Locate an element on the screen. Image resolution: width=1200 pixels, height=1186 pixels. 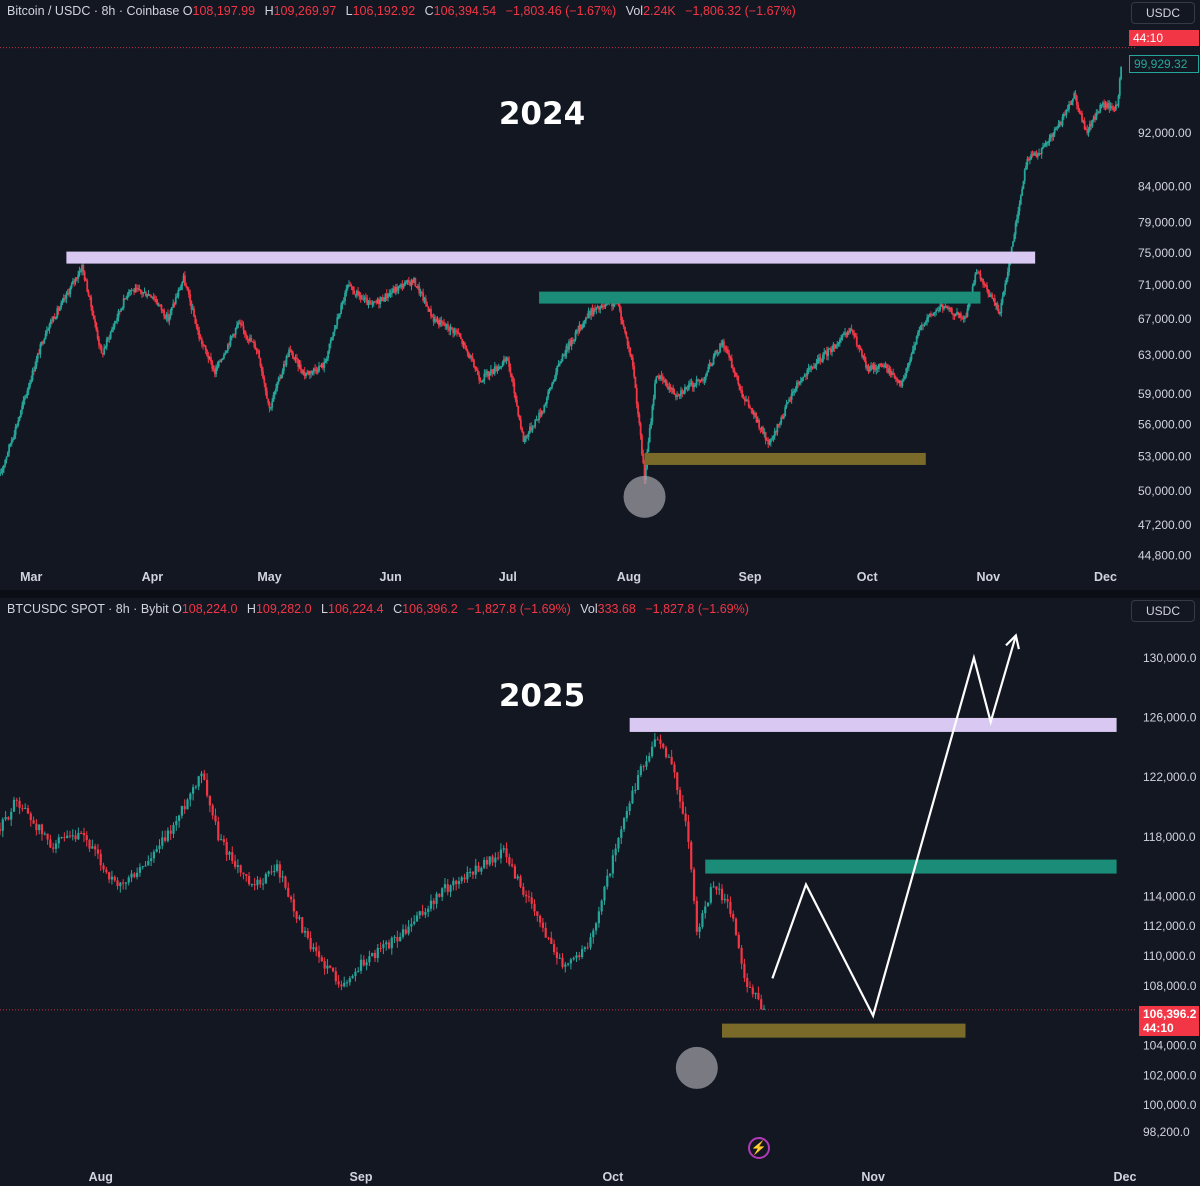
mid-zone is located at coordinates (911, 866).